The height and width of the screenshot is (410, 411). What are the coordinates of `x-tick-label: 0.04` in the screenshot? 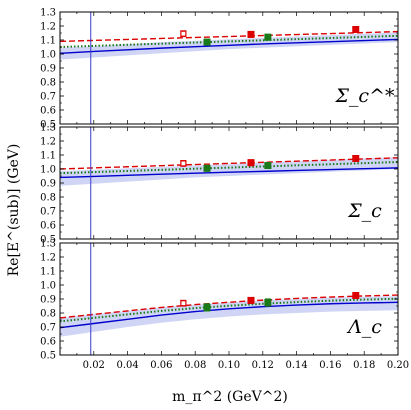 It's located at (127, 365).